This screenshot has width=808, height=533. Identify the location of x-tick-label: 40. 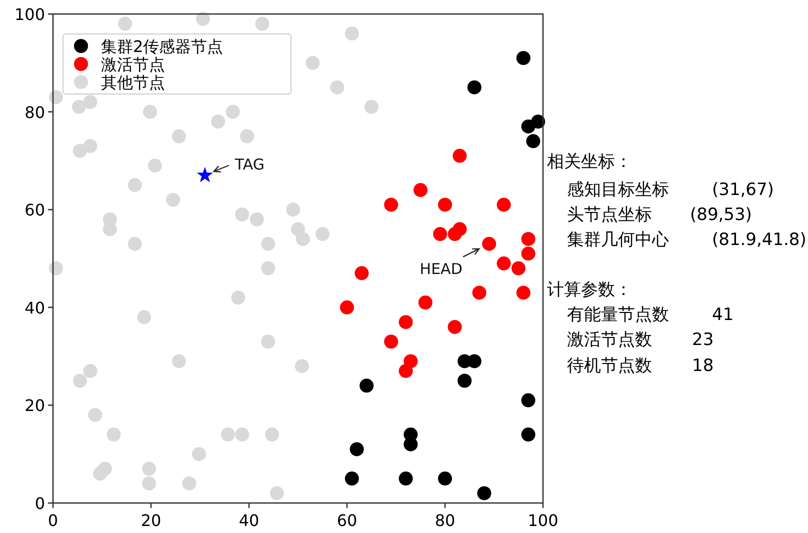
(249, 520).